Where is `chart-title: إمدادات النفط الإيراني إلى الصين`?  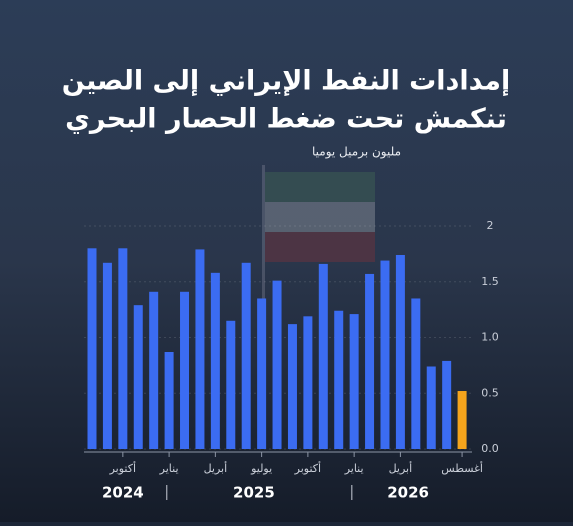
chart-title: إمدادات النفط الإيراني إلى الصين is located at coordinates (286, 81).